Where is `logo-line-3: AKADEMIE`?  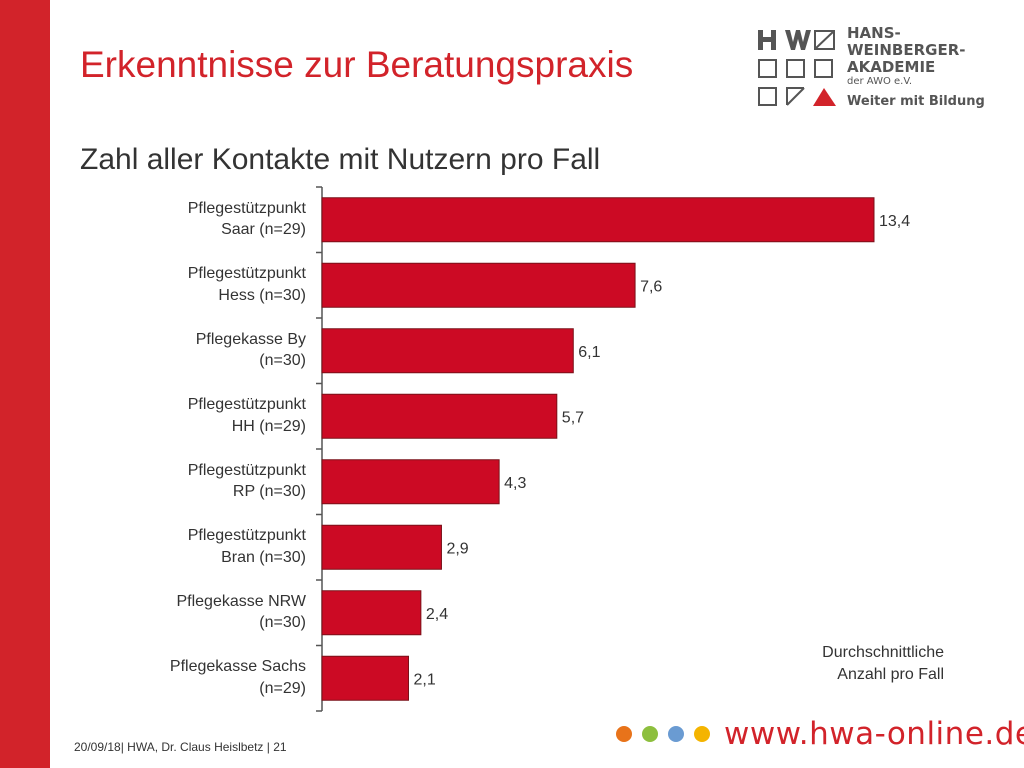 logo-line-3: AKADEMIE is located at coordinates (891, 67).